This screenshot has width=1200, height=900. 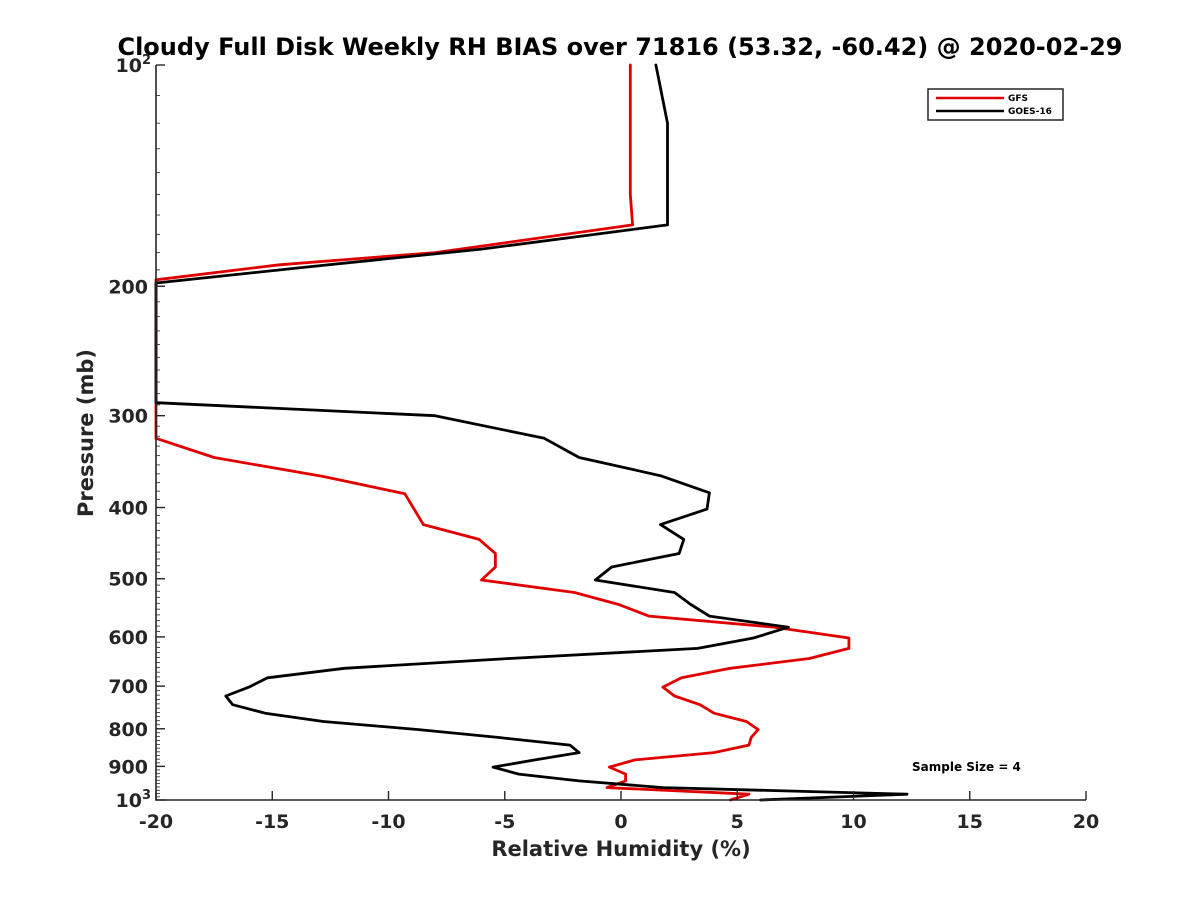 What do you see at coordinates (128, 767) in the screenshot?
I see `y-tick-label: 900` at bounding box center [128, 767].